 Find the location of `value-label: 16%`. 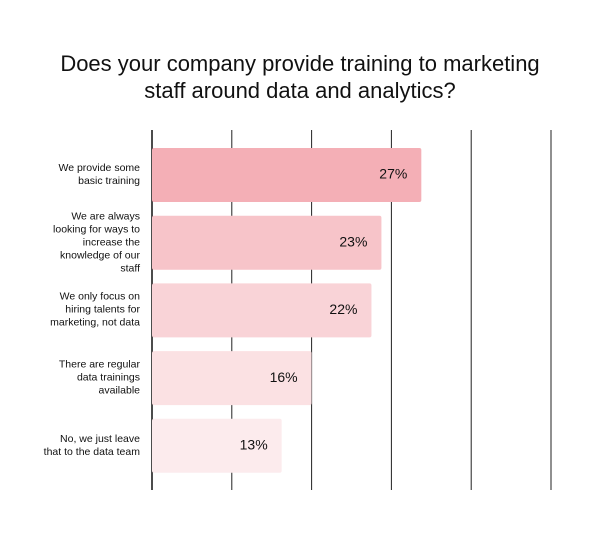

value-label: 16% is located at coordinates (284, 377).